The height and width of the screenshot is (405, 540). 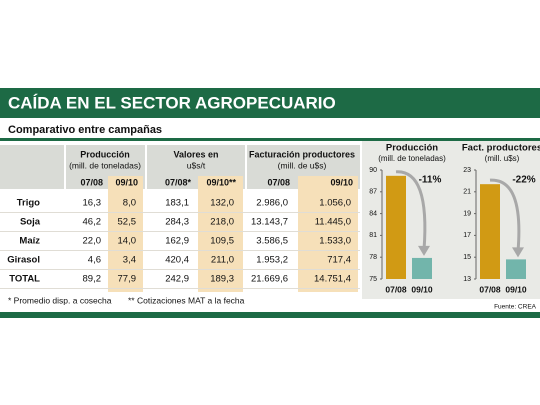 I want to click on cell: 89,2, so click(x=92, y=279).